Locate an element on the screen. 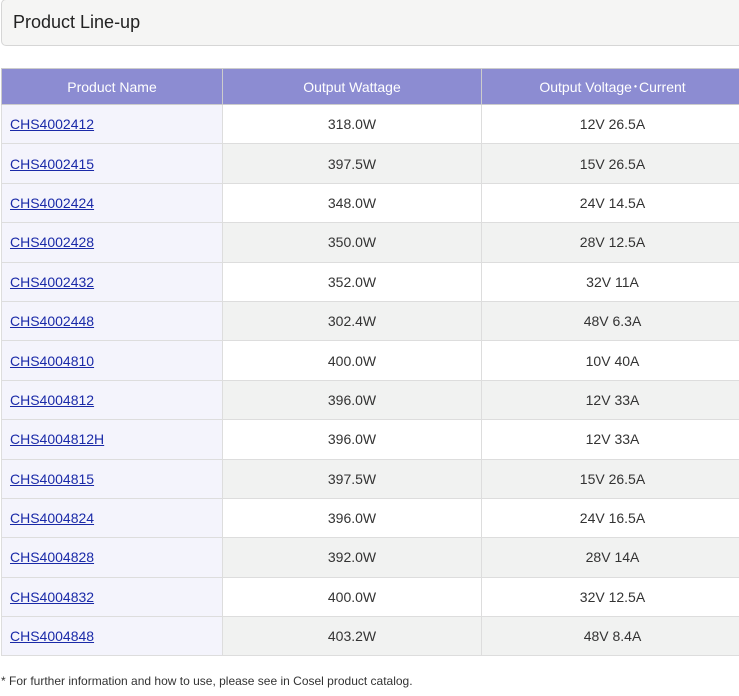 This screenshot has width=739, height=696. wattage-cell: 350.0W is located at coordinates (352, 242).